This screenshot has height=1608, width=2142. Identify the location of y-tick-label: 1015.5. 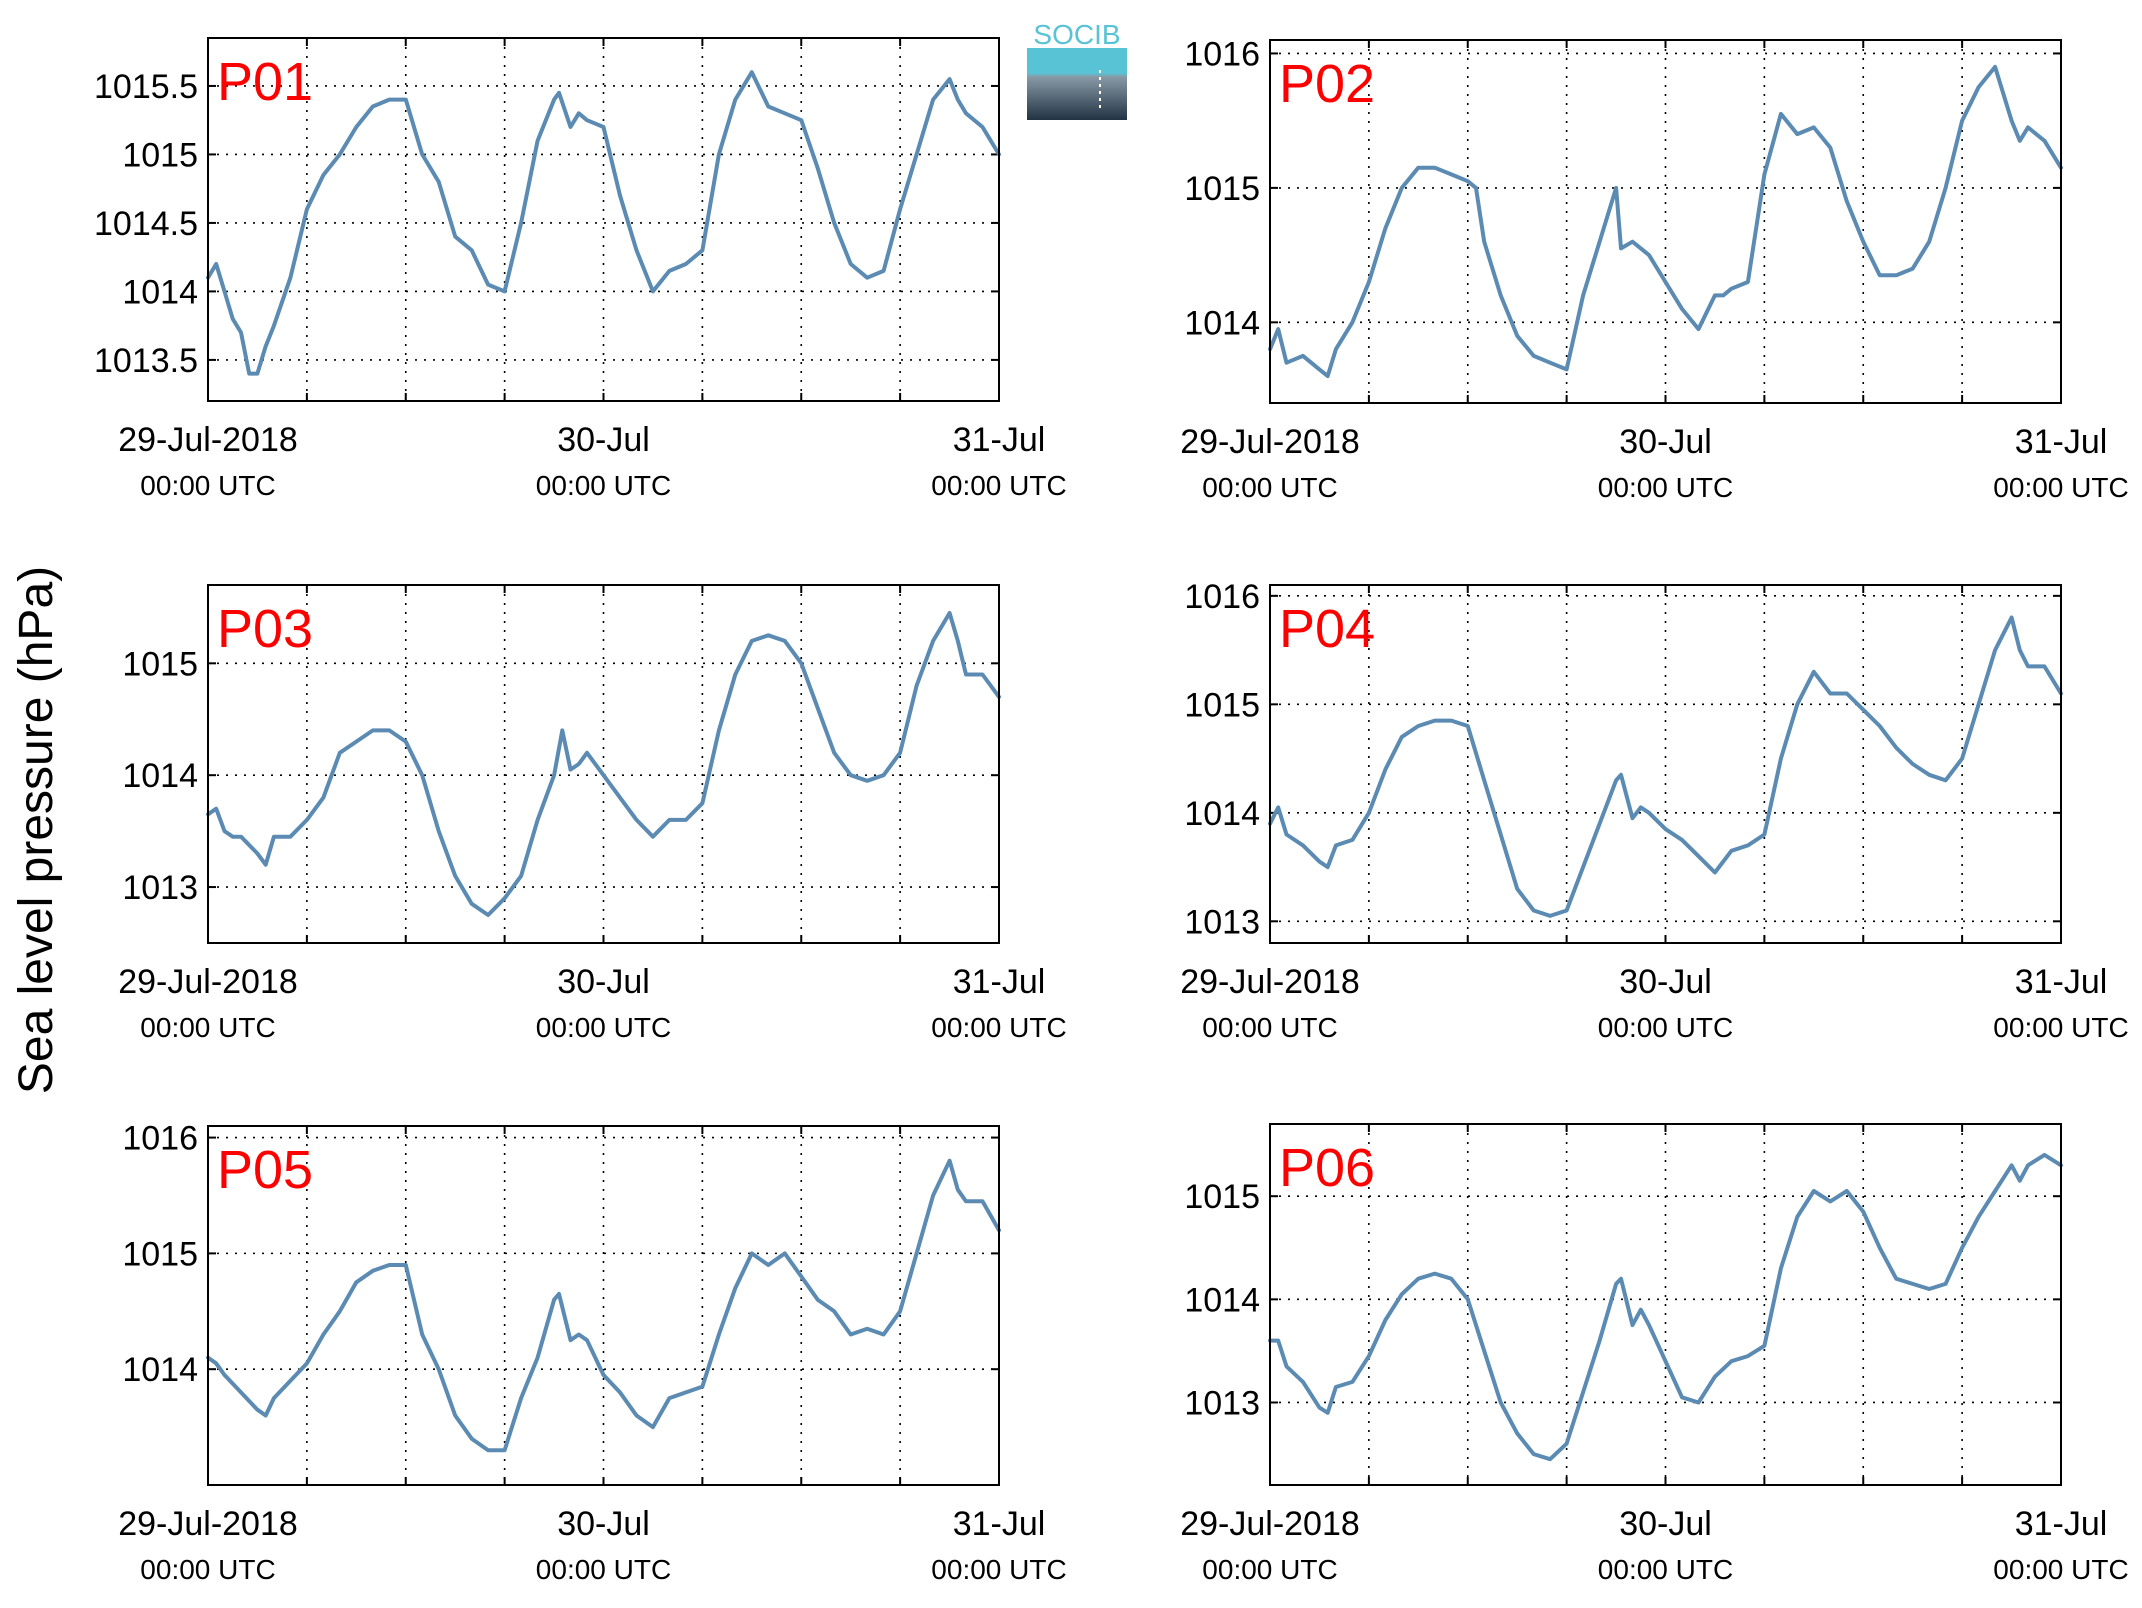
(146, 87).